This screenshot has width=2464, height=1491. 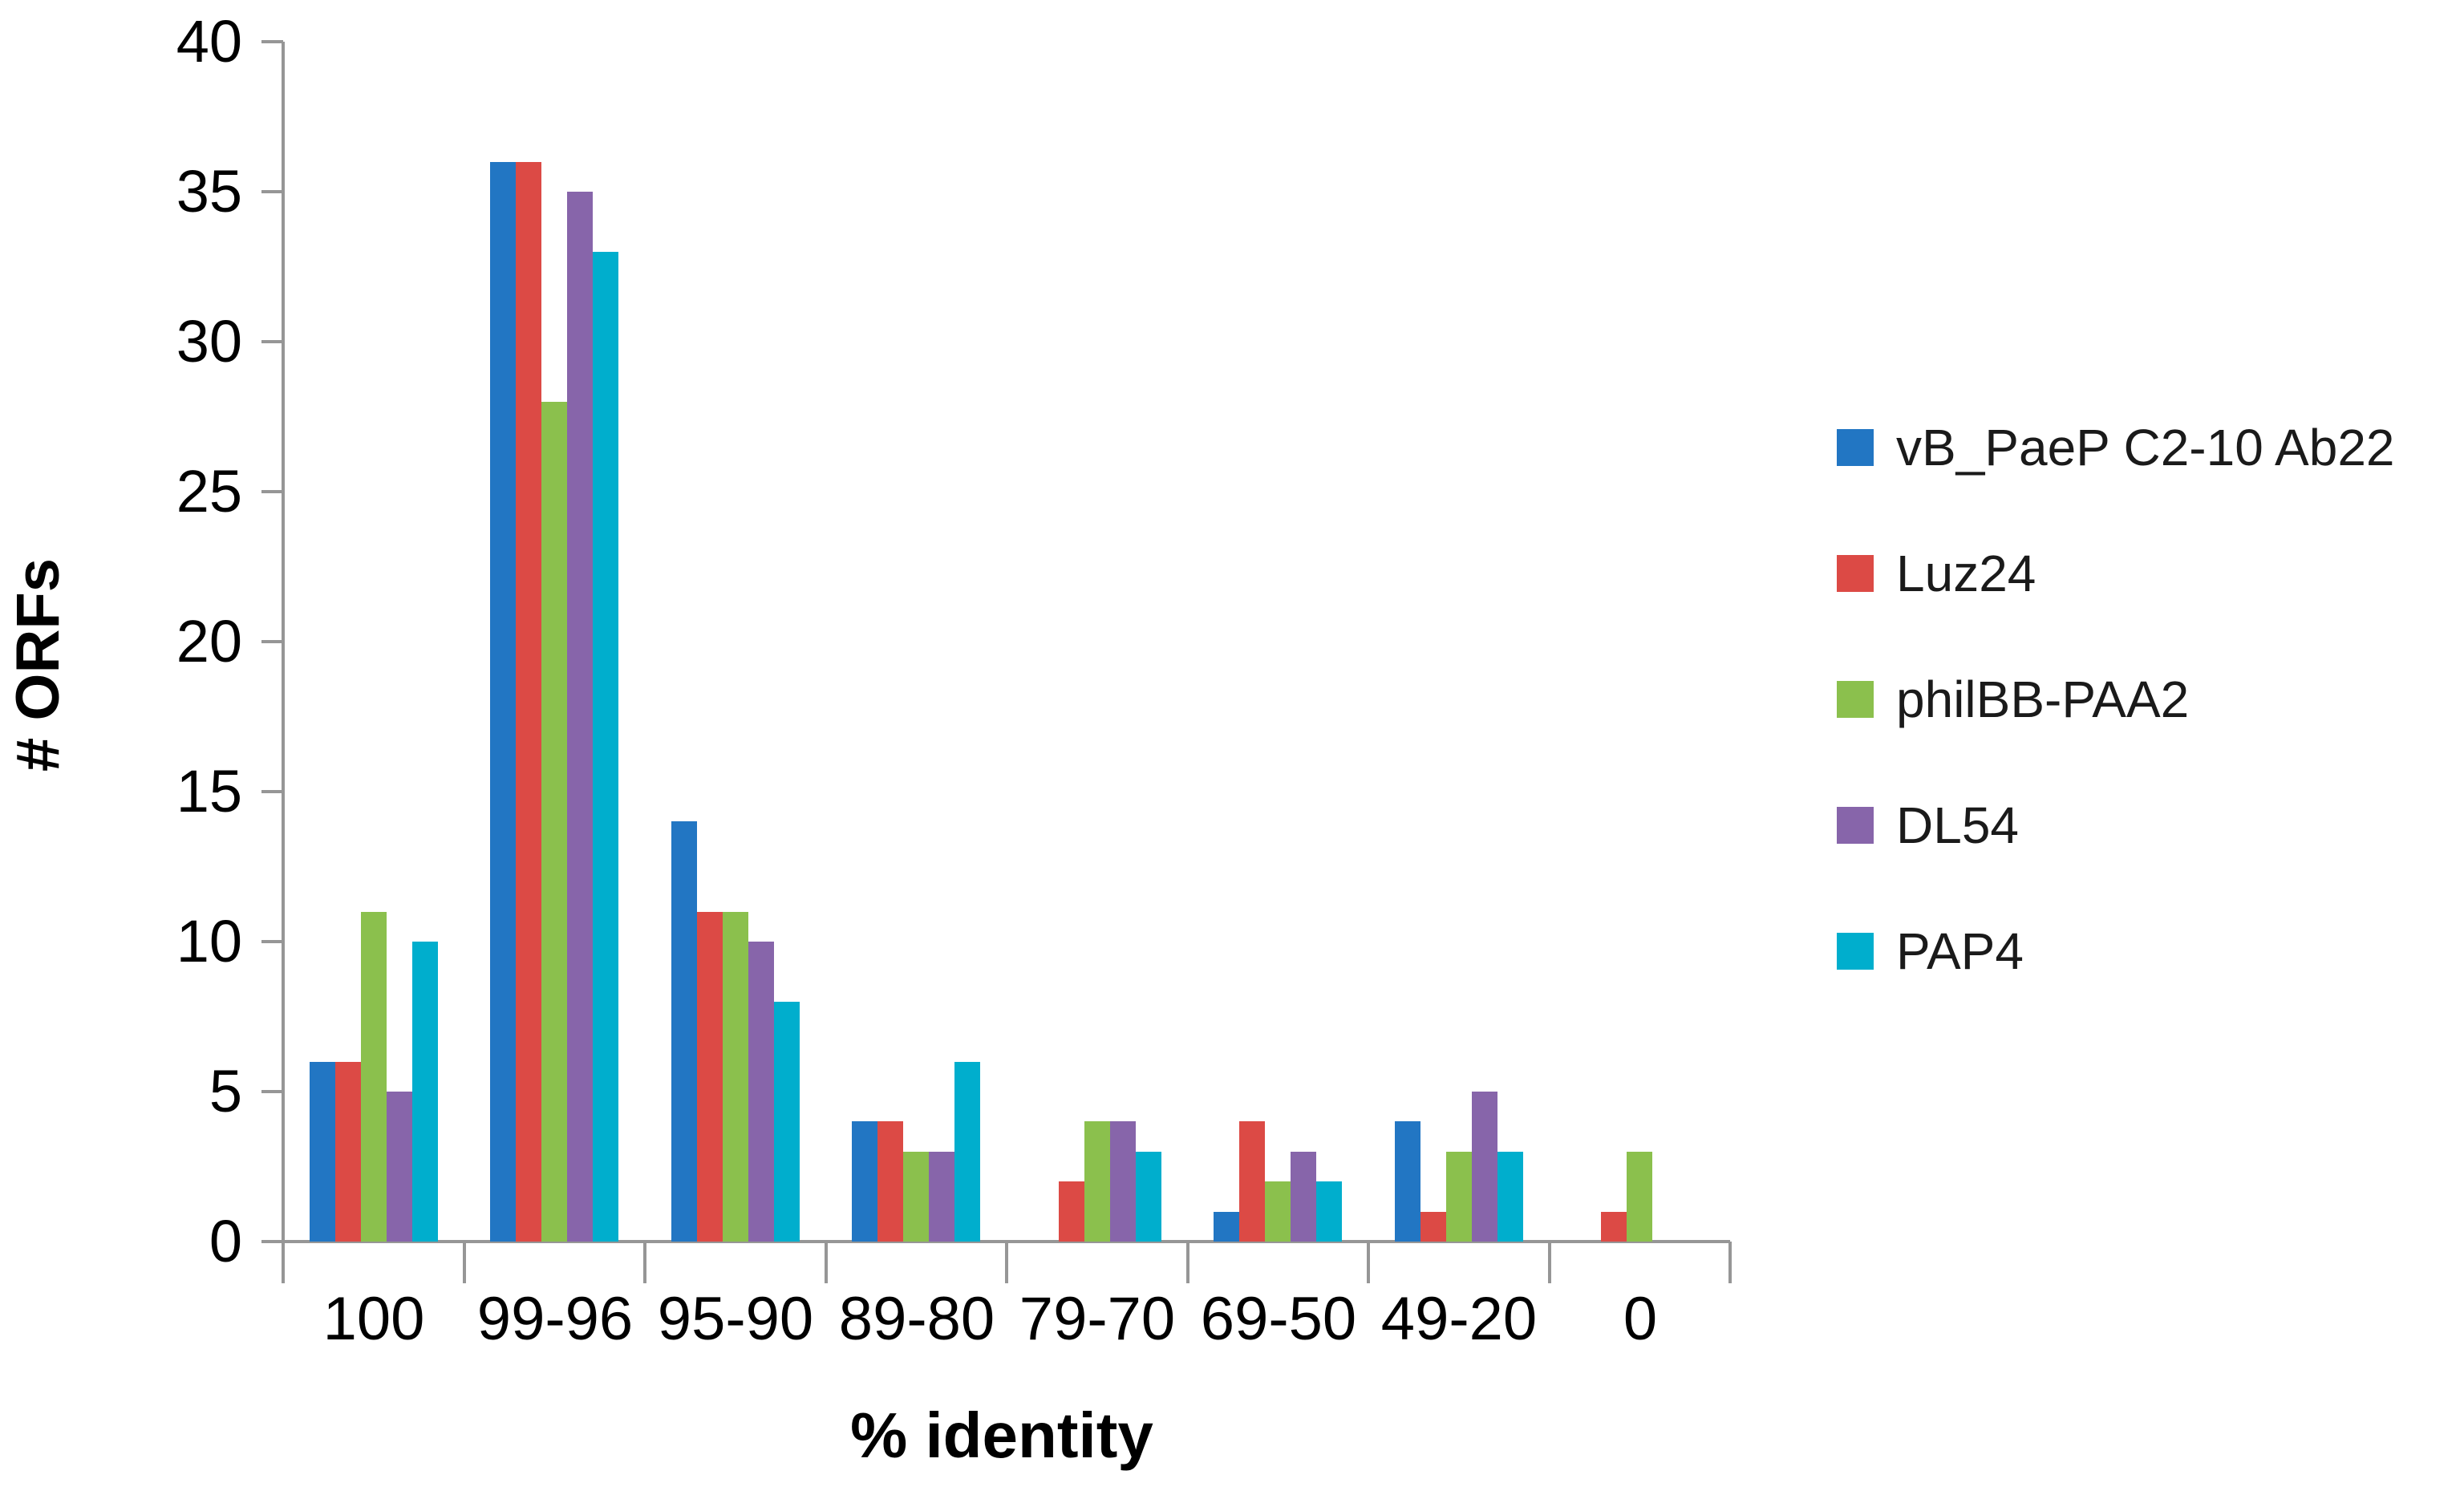 What do you see at coordinates (225, 1091) in the screenshot?
I see `y-tick-label: 5` at bounding box center [225, 1091].